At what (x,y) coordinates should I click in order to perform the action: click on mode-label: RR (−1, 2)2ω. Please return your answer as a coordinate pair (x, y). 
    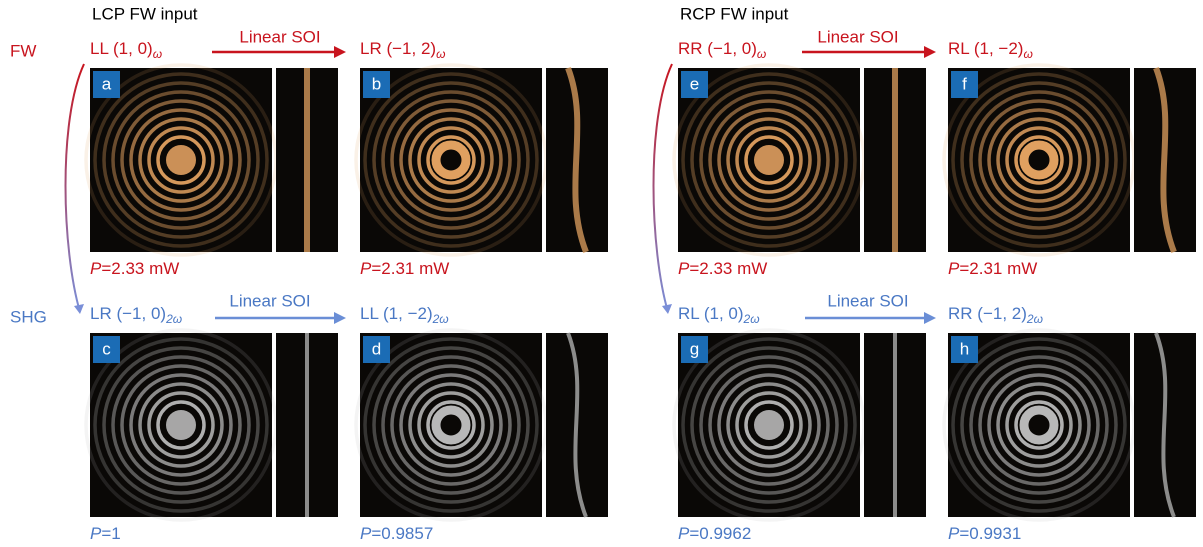
    Looking at the image, I should click on (995, 315).